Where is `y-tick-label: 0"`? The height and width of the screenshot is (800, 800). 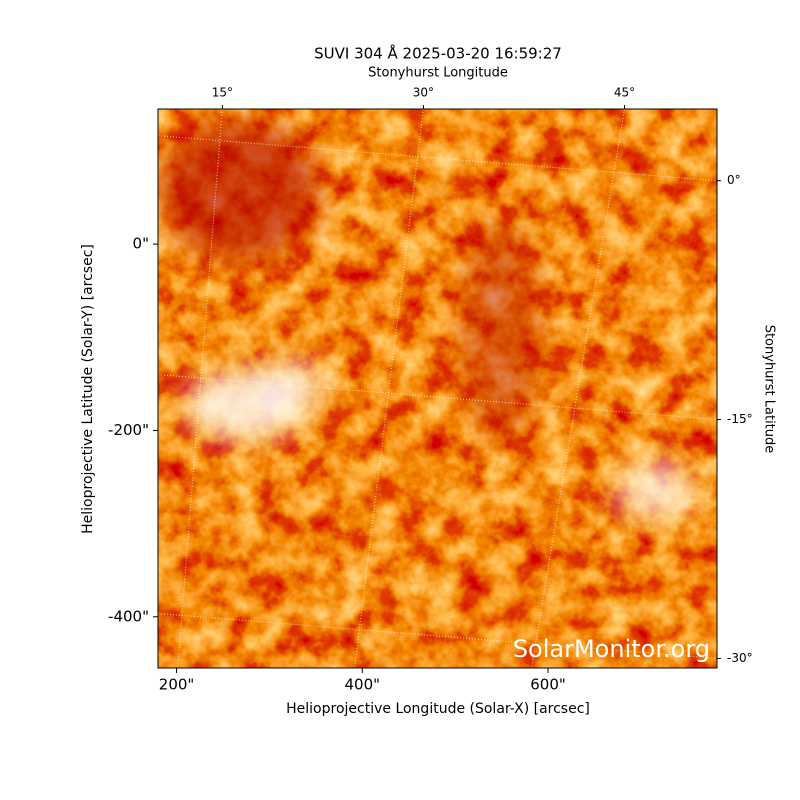 y-tick-label: 0" is located at coordinates (141, 244).